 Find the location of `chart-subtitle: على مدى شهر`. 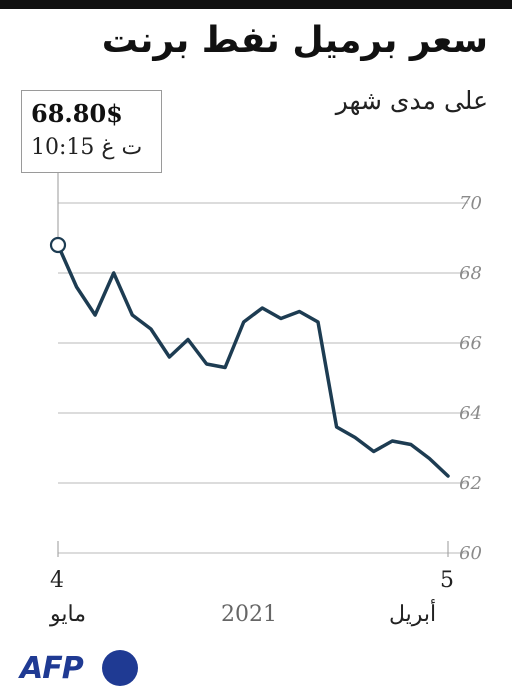

chart-subtitle: على مدى شهر is located at coordinates (411, 100).